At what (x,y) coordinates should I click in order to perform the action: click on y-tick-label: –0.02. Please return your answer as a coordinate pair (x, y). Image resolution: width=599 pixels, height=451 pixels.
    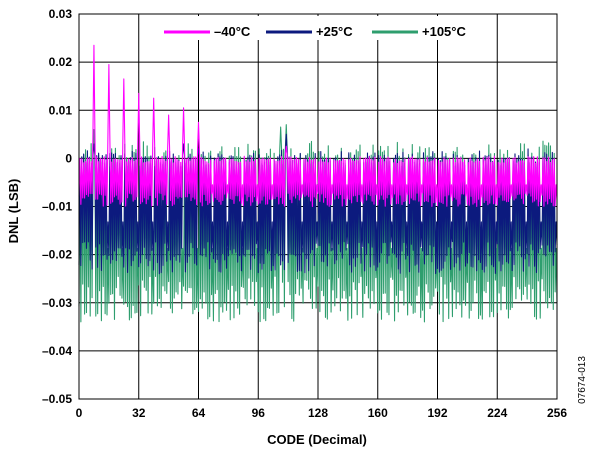
    Looking at the image, I should click on (57, 255).